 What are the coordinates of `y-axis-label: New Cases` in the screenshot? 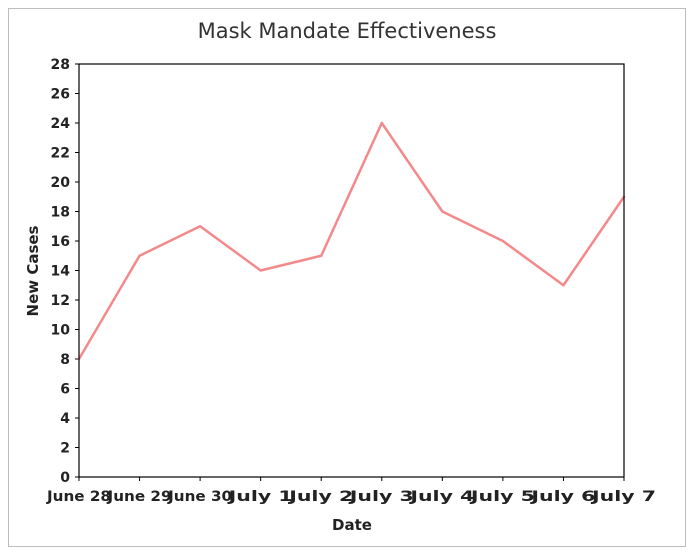 It's located at (33, 270).